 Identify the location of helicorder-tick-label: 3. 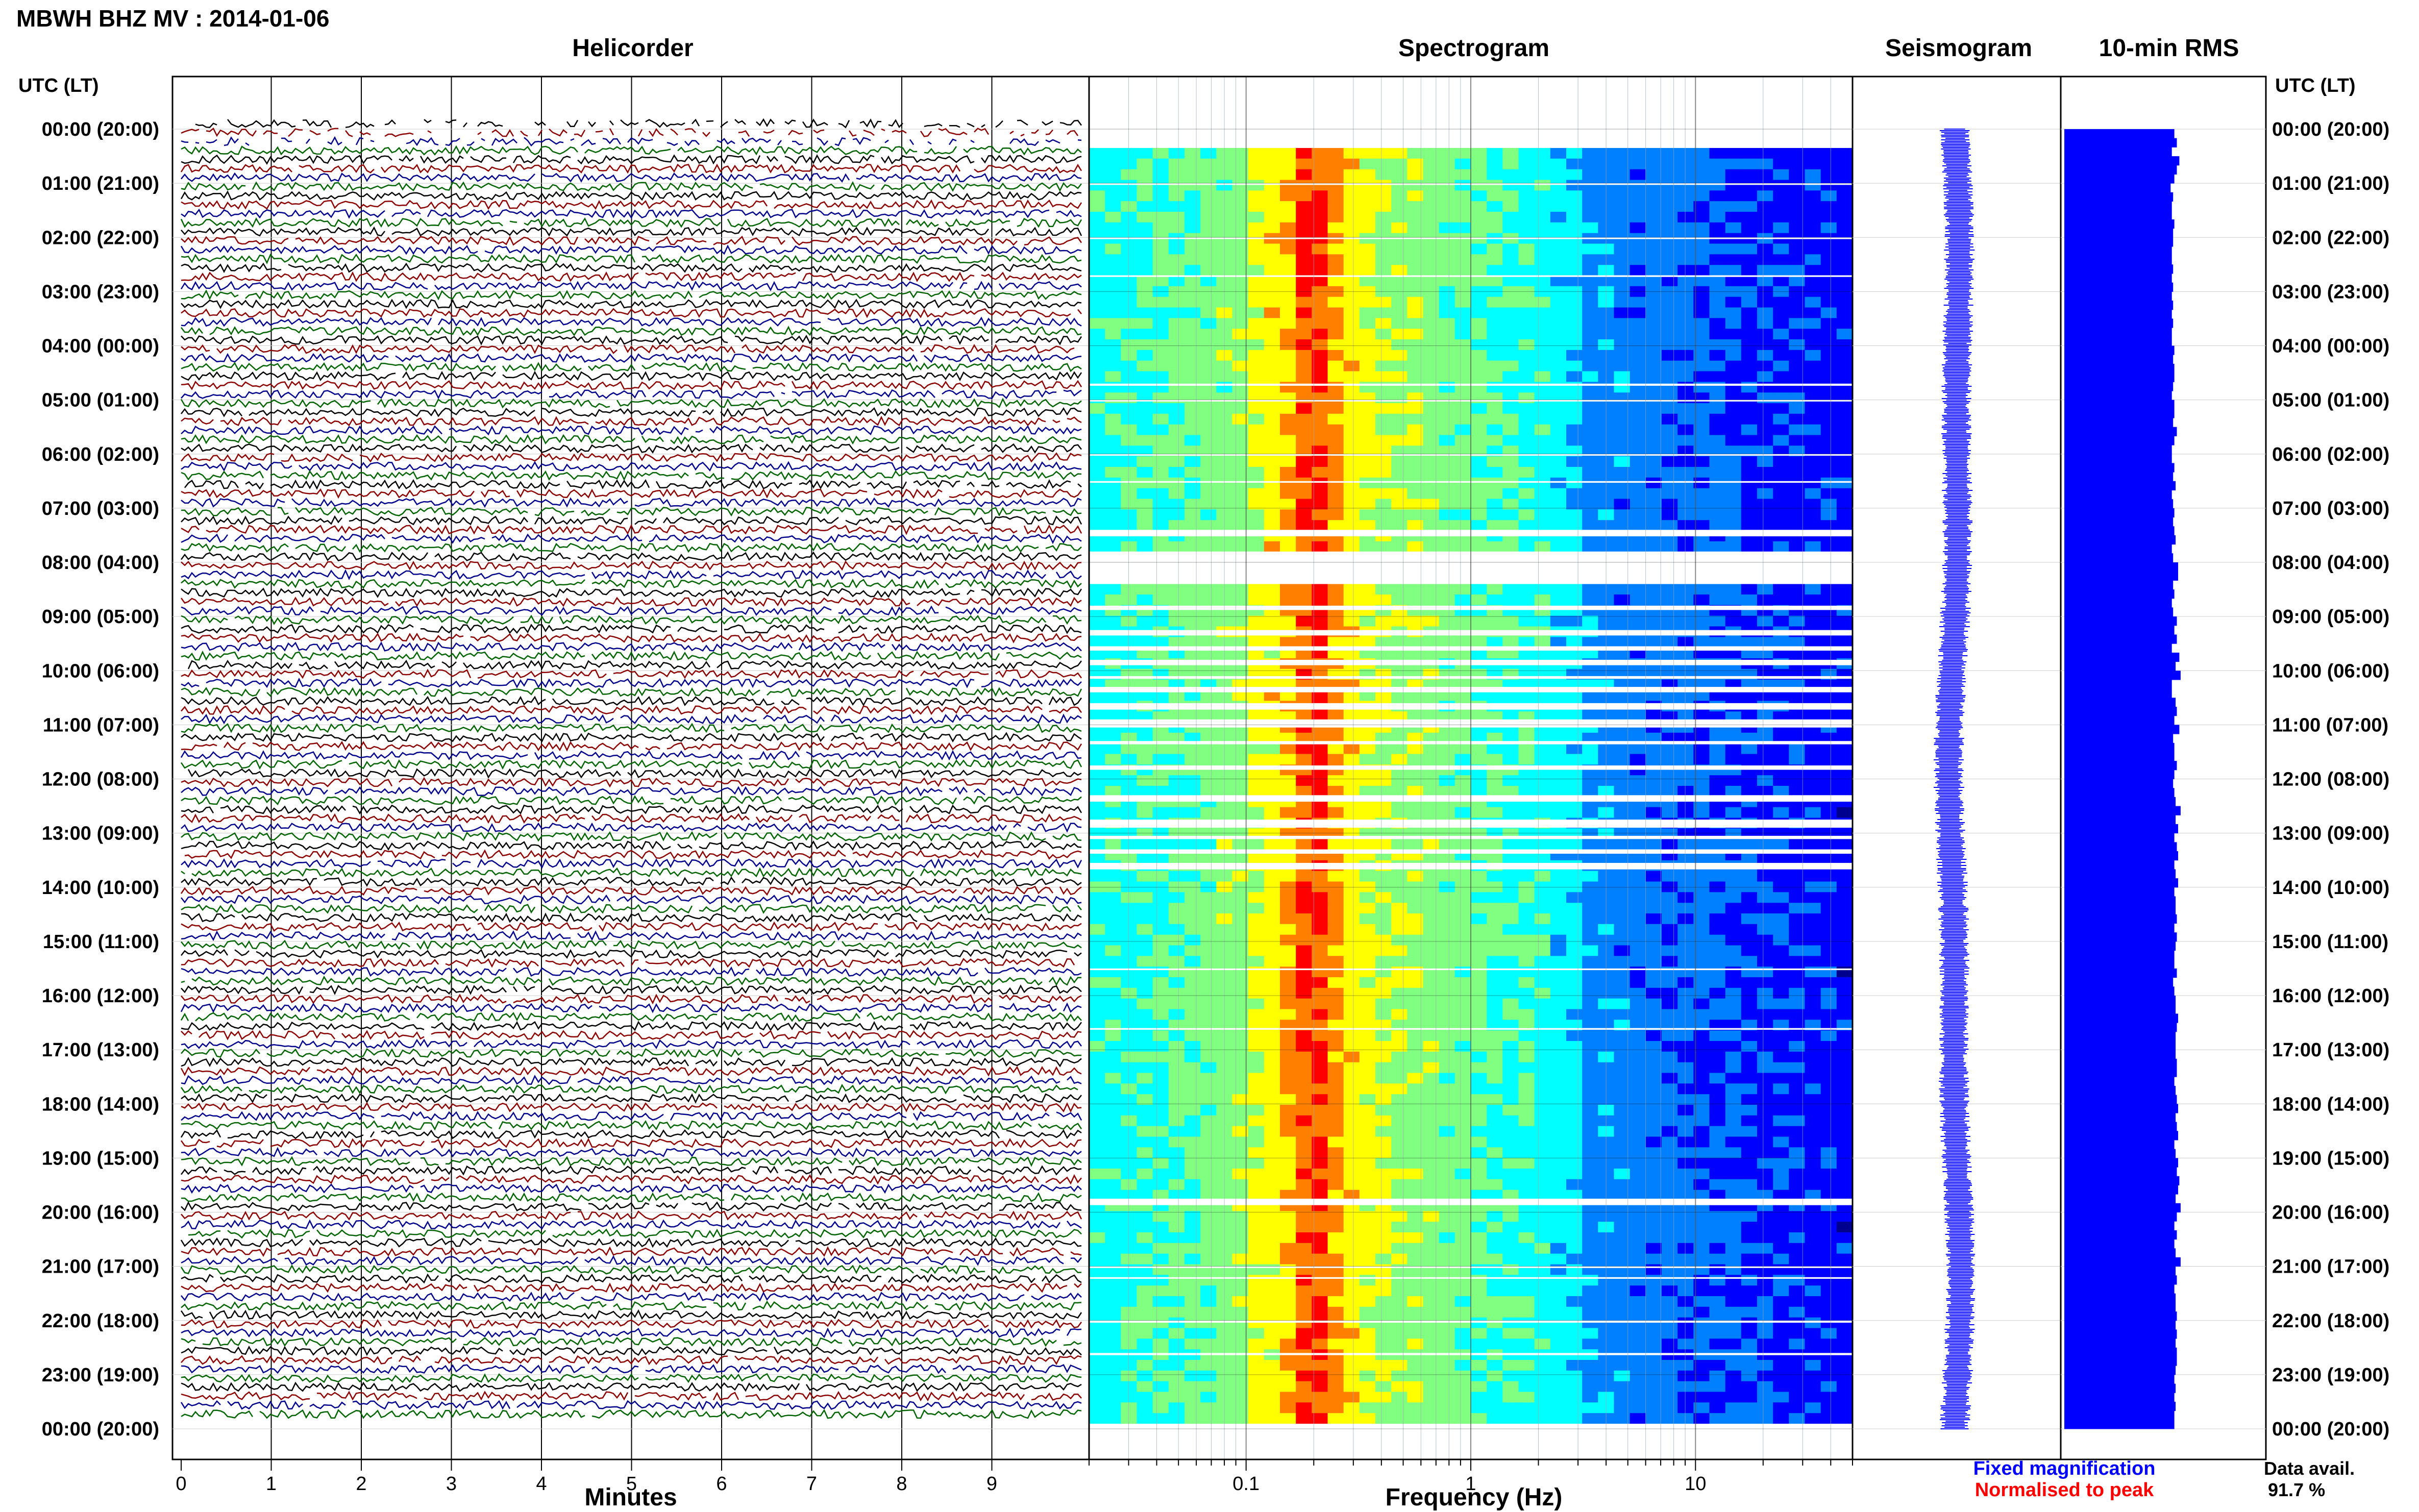
(451, 1484).